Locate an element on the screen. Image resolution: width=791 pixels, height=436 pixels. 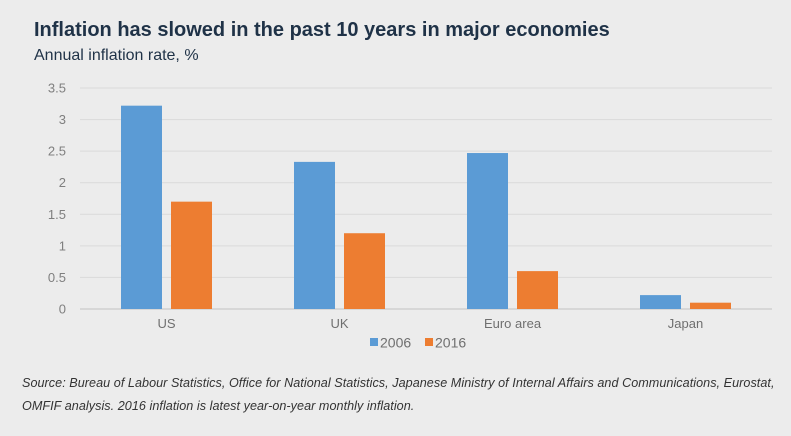
x-axis-labels: US UK Euro area Japan is located at coordinates (430, 323).